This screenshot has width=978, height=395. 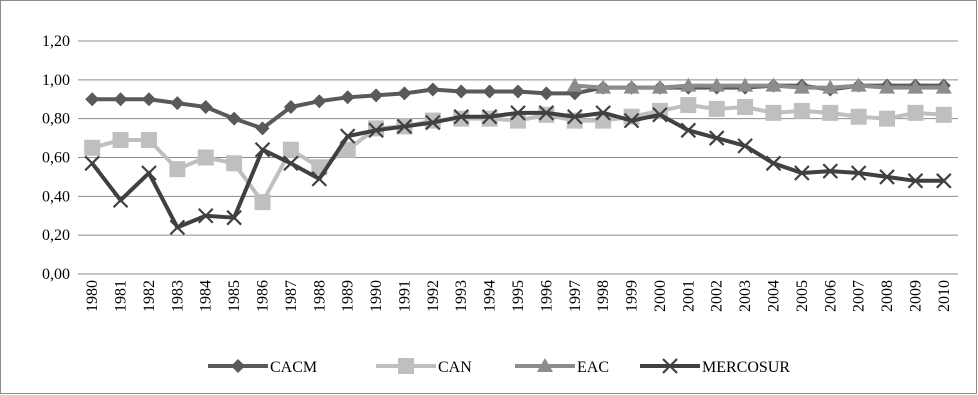 What do you see at coordinates (688, 296) in the screenshot?
I see `x-tick-label: 2001` at bounding box center [688, 296].